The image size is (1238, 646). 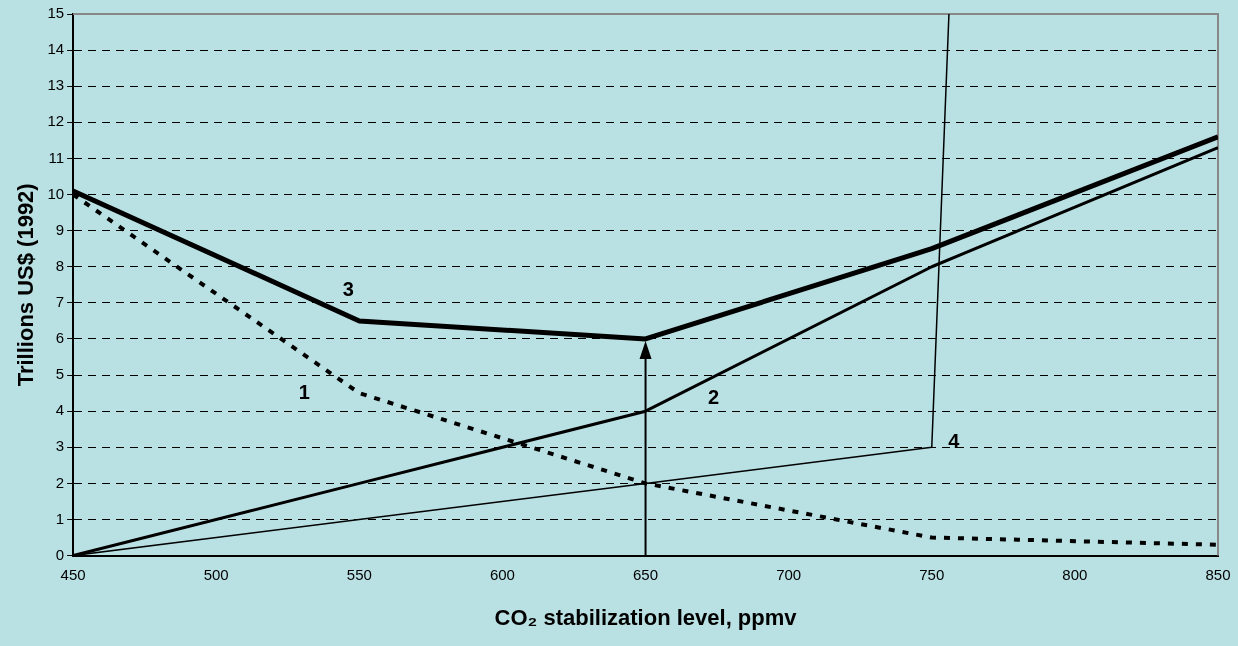 What do you see at coordinates (60, 518) in the screenshot?
I see `y-tick-label: 1` at bounding box center [60, 518].